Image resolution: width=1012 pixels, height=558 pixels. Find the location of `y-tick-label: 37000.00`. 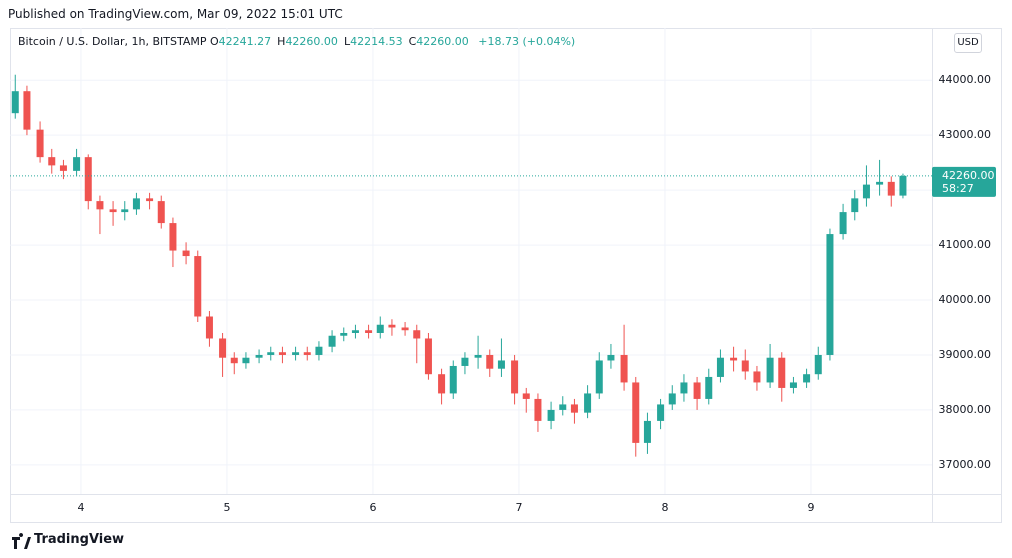

y-tick-label: 37000.00 is located at coordinates (965, 464).